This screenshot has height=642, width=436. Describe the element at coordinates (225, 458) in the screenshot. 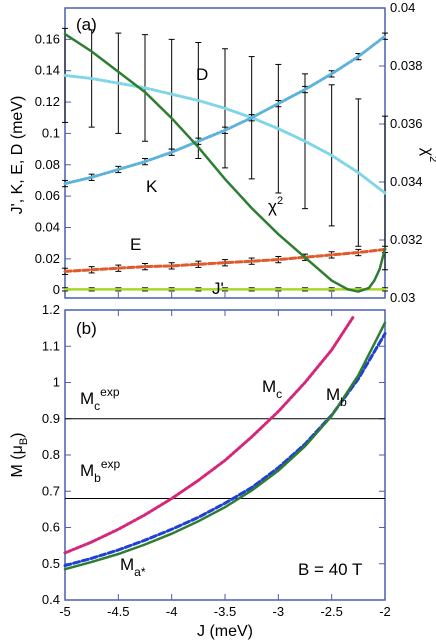

I see `panel-b-reference-lines` at that location.